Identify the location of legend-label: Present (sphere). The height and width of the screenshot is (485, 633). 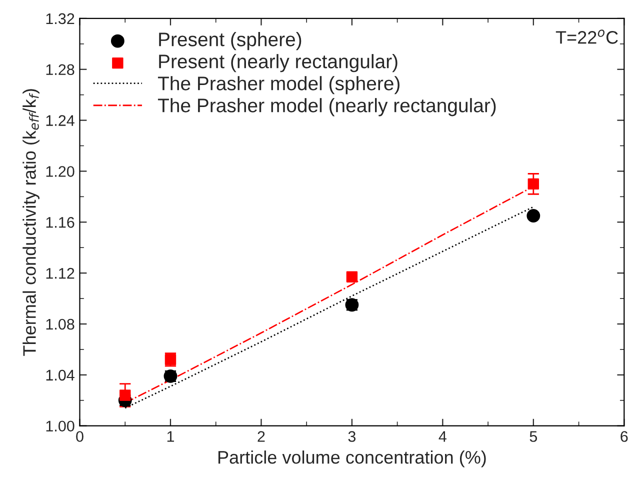
(230, 41).